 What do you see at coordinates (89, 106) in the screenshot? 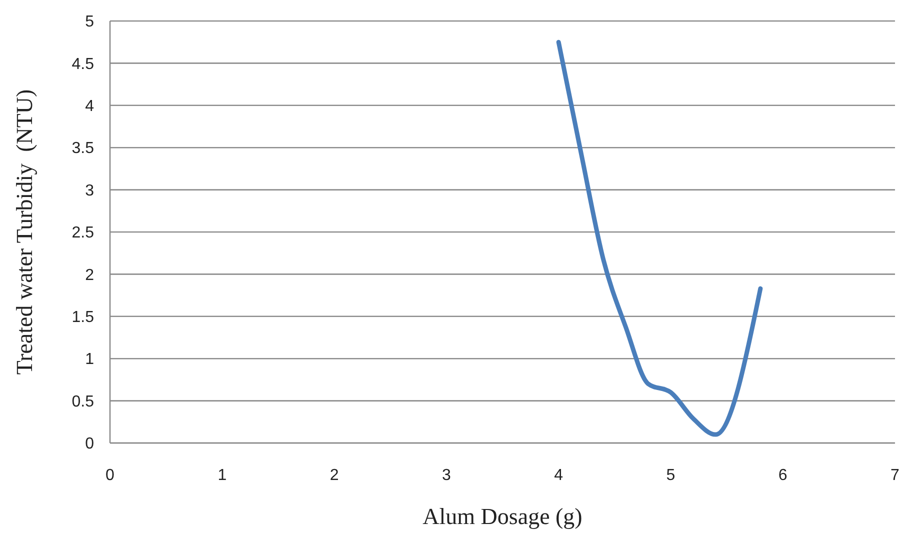
I see `y-tick-label: 4` at bounding box center [89, 106].